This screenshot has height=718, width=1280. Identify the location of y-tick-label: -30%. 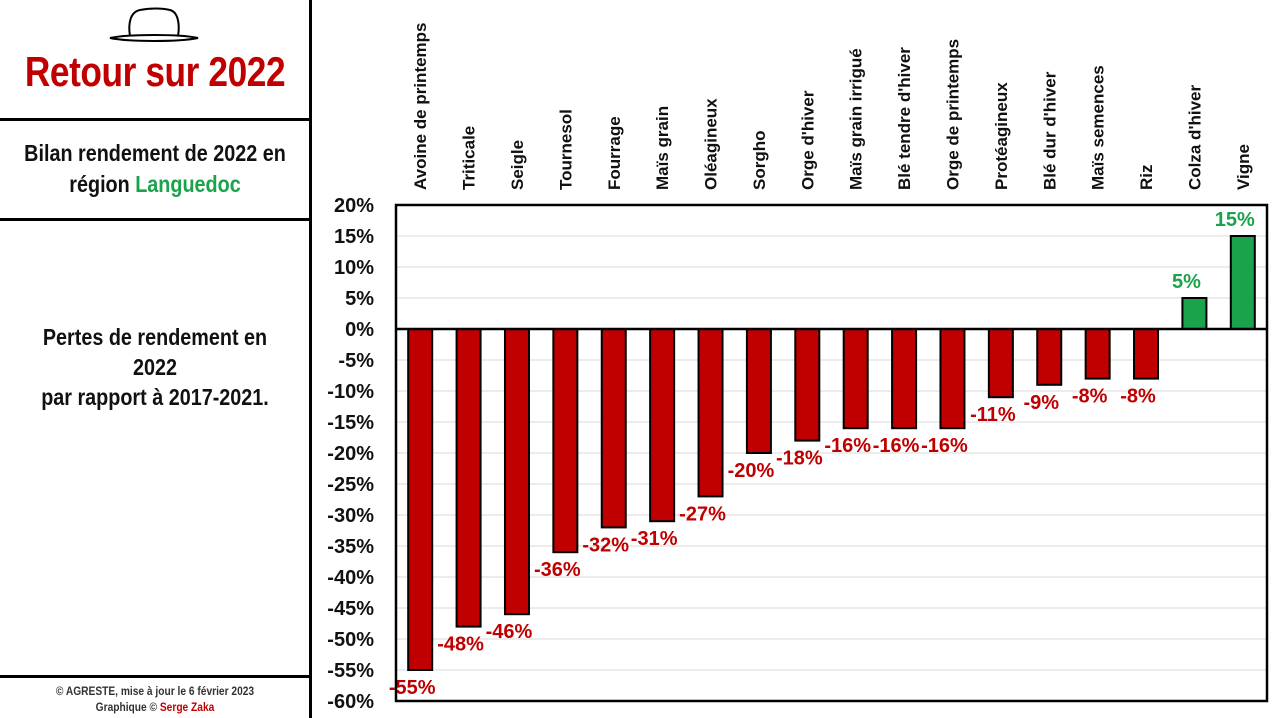
(350, 516).